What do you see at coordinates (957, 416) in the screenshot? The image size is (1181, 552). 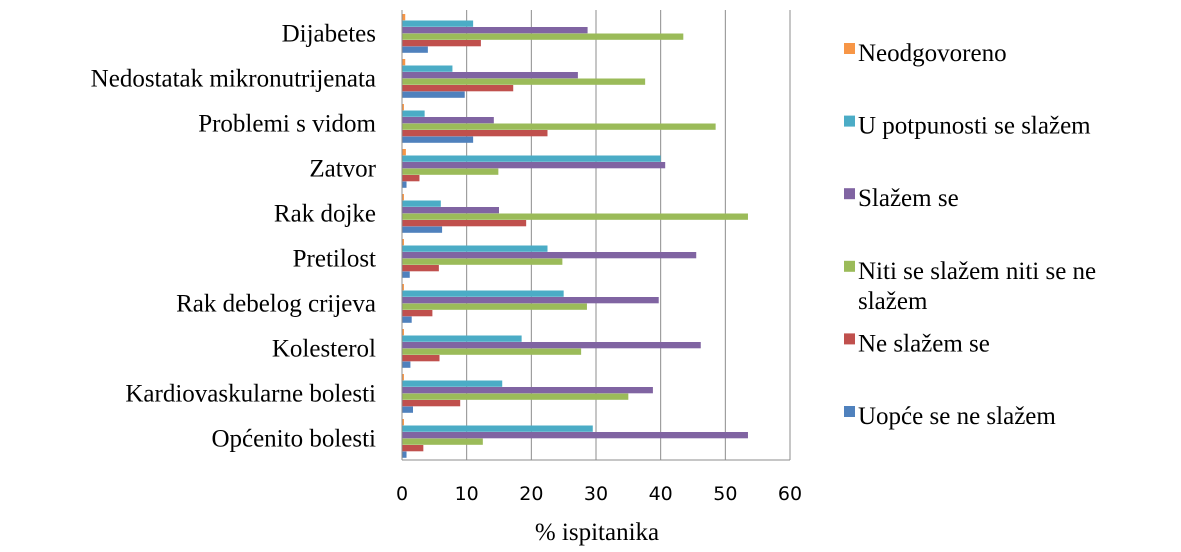 I see `legend-label: Uopće se ne slažem` at bounding box center [957, 416].